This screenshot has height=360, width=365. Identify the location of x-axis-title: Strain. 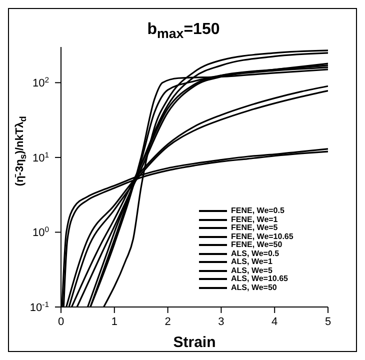
(194, 342).